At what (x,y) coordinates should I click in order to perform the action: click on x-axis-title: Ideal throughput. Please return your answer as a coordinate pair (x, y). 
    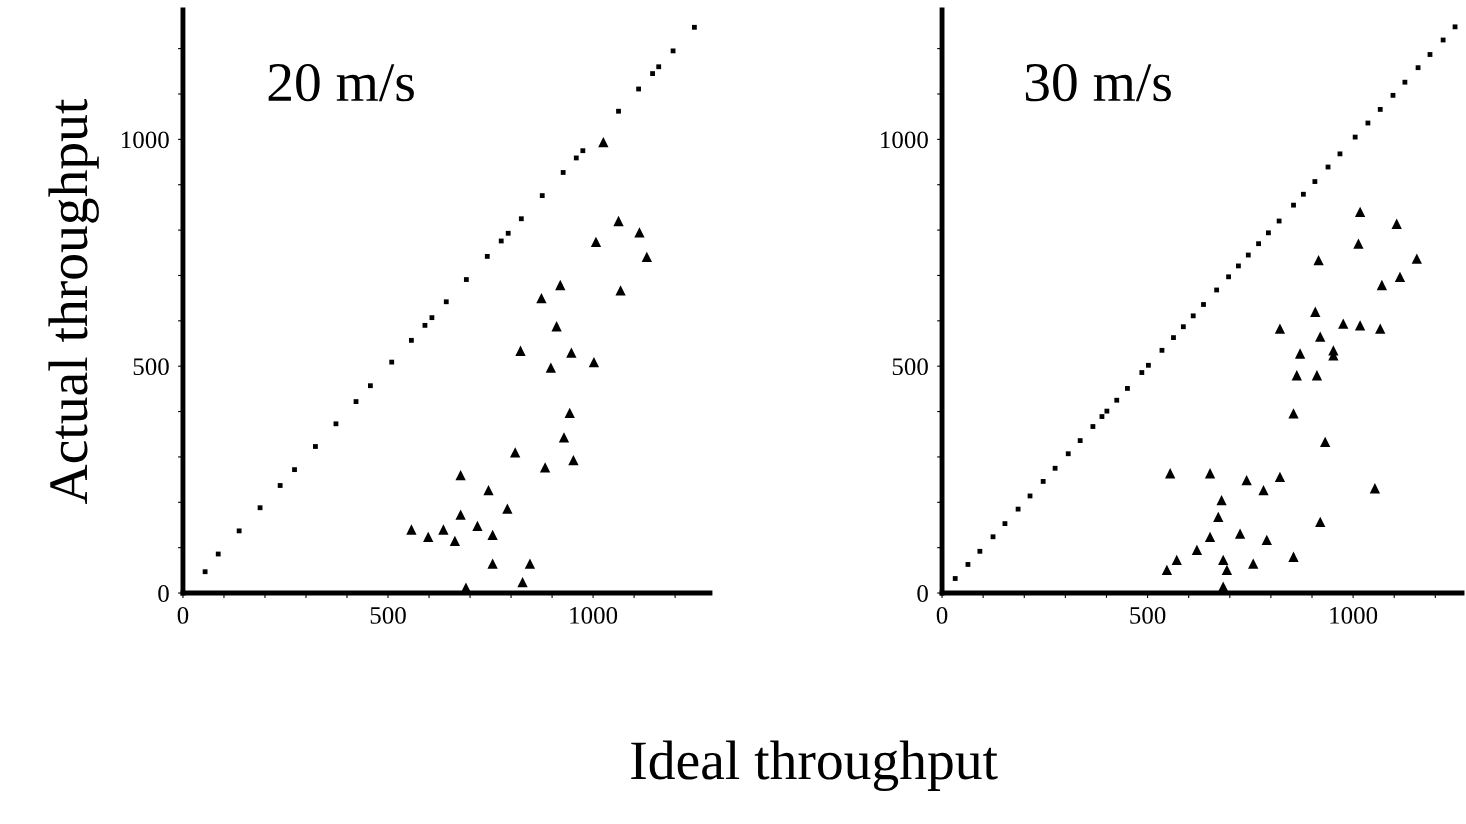
    Looking at the image, I should click on (814, 766).